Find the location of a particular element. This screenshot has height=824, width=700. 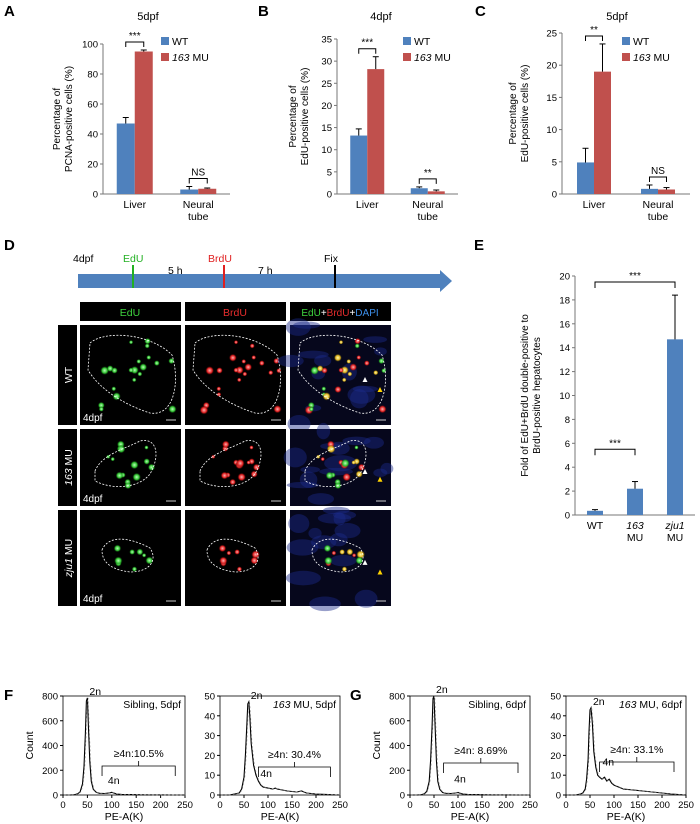

x-tick-label: 250 is located at coordinates (185, 805).